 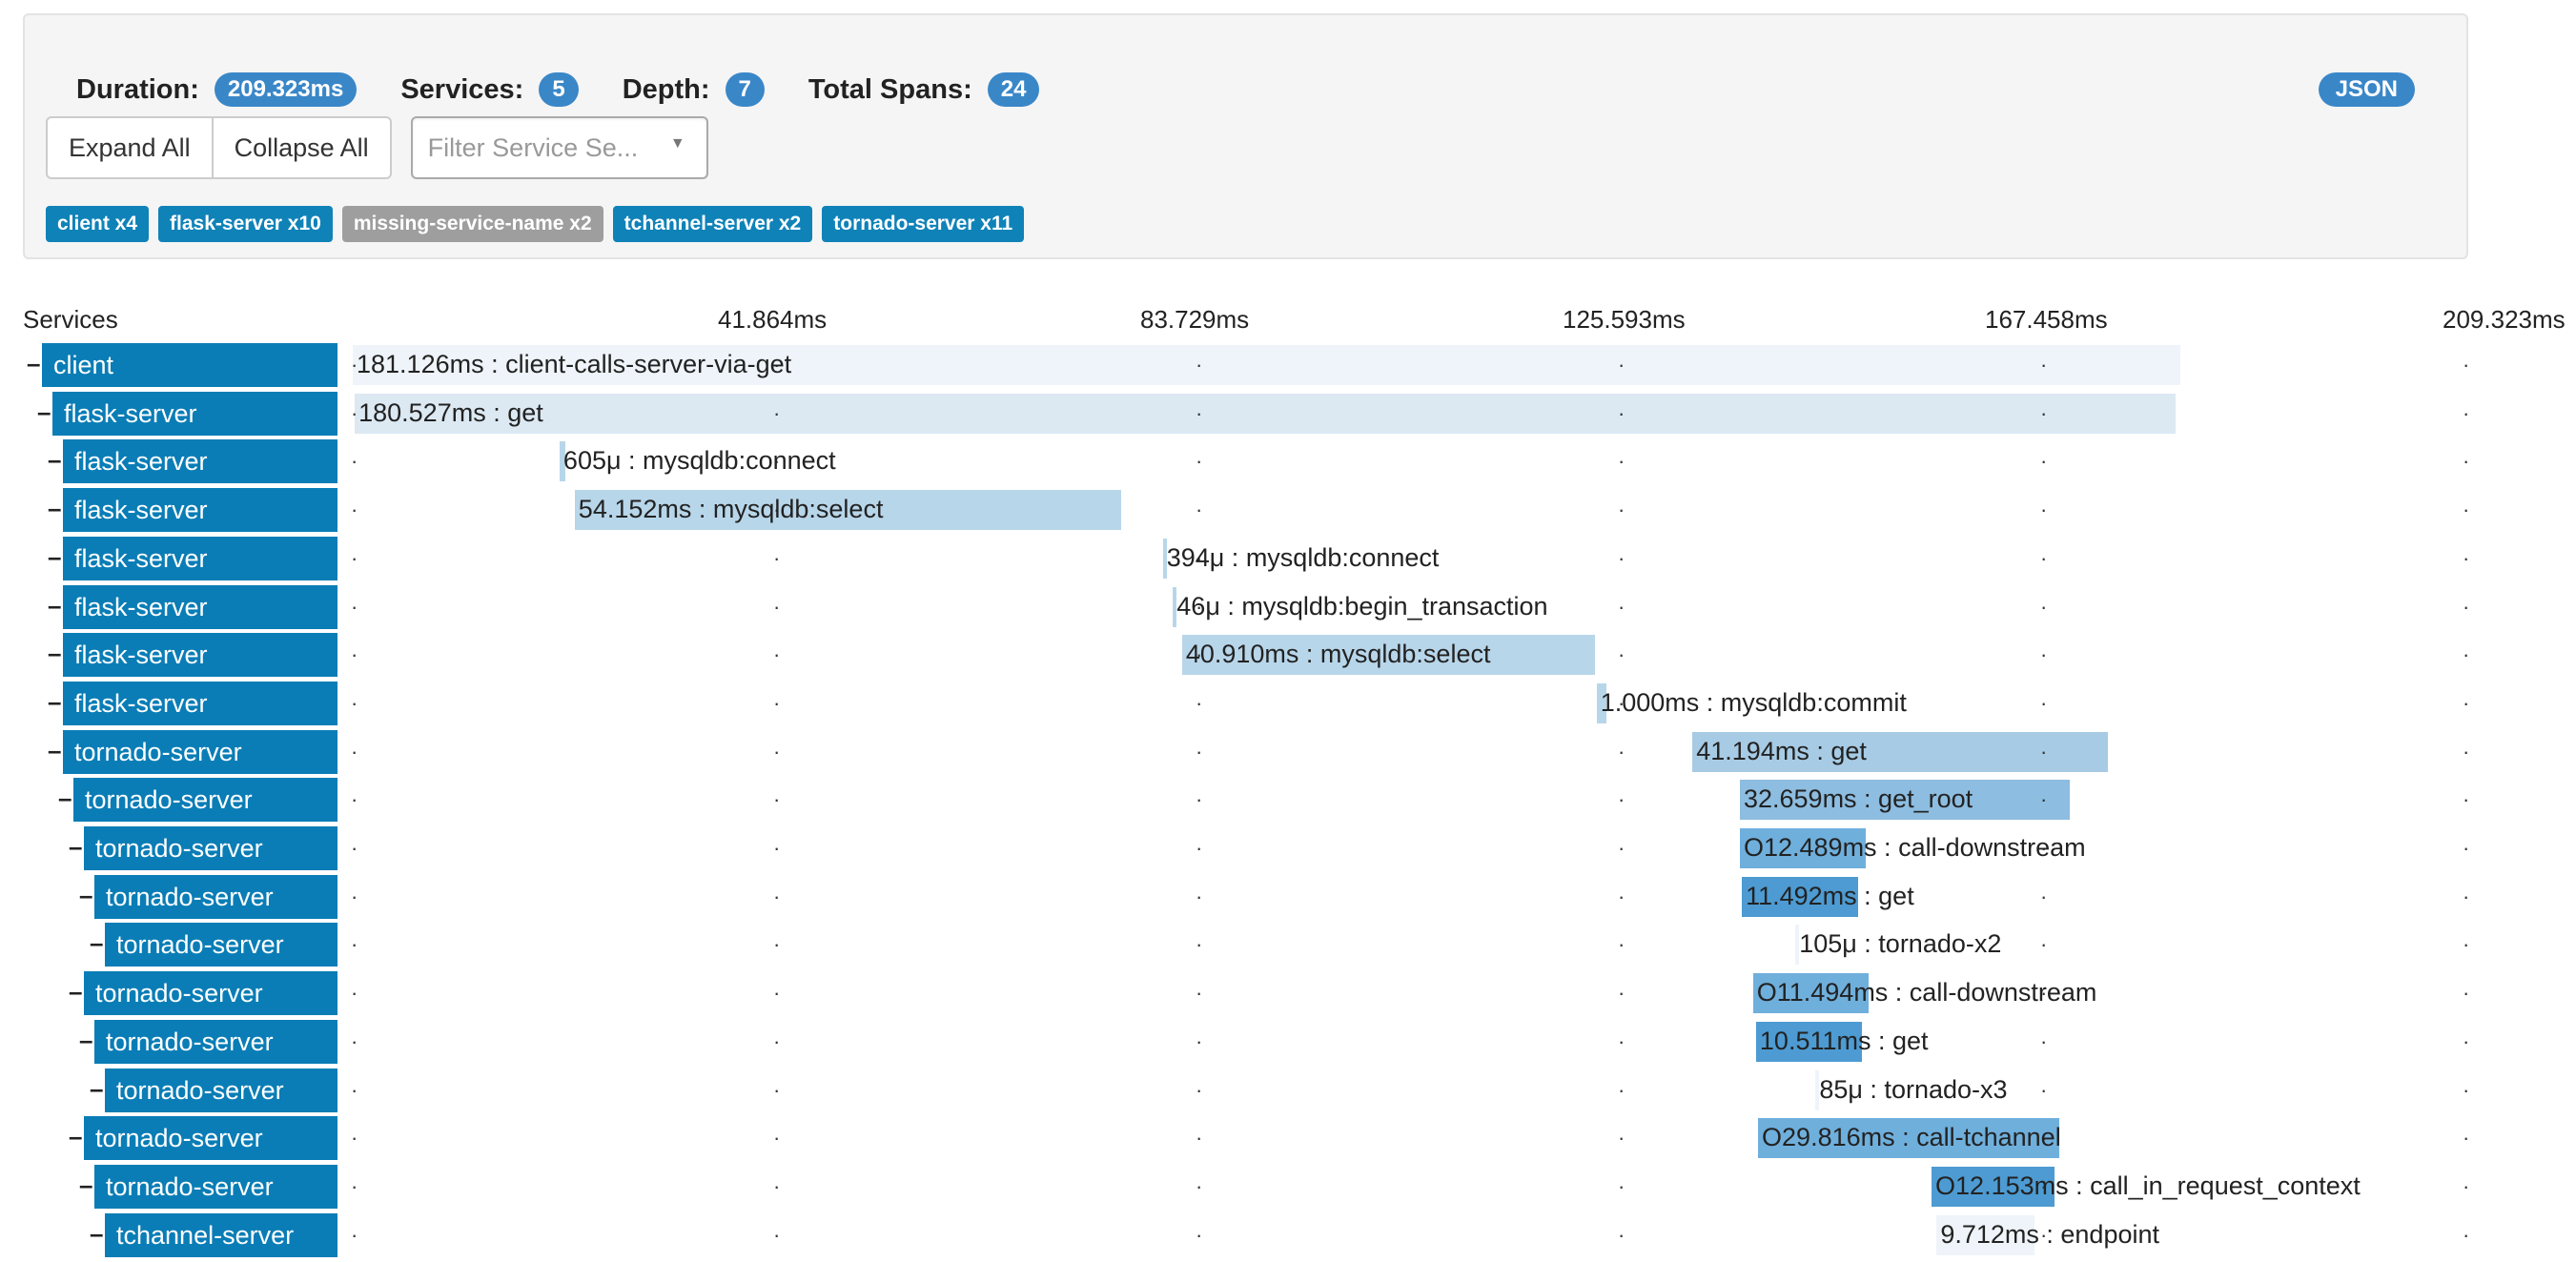 I want to click on span-service-name: tchannel-server, so click(x=221, y=1234).